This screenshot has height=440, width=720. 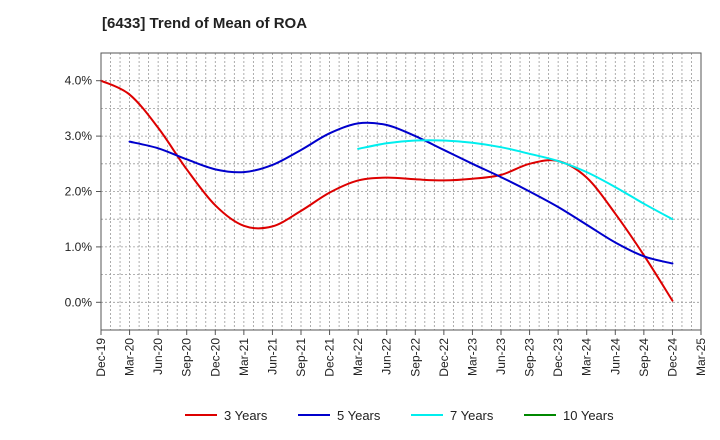 I want to click on x-tick-label: Jun-20, so click(x=158, y=356).